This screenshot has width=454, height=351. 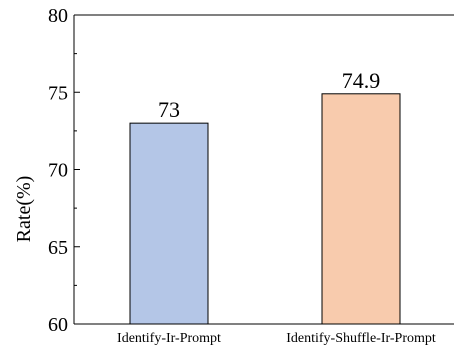 I want to click on bar-identify-ir-prompt, so click(x=169, y=223).